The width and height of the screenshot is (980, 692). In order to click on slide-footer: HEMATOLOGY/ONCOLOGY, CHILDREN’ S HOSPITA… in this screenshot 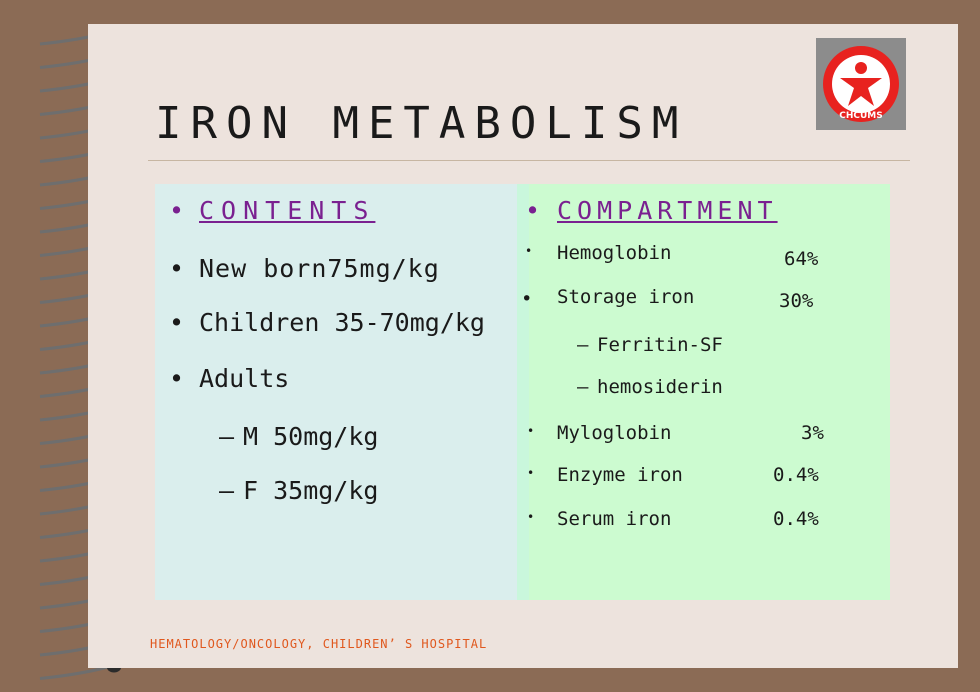, I will do `click(319, 644)`.